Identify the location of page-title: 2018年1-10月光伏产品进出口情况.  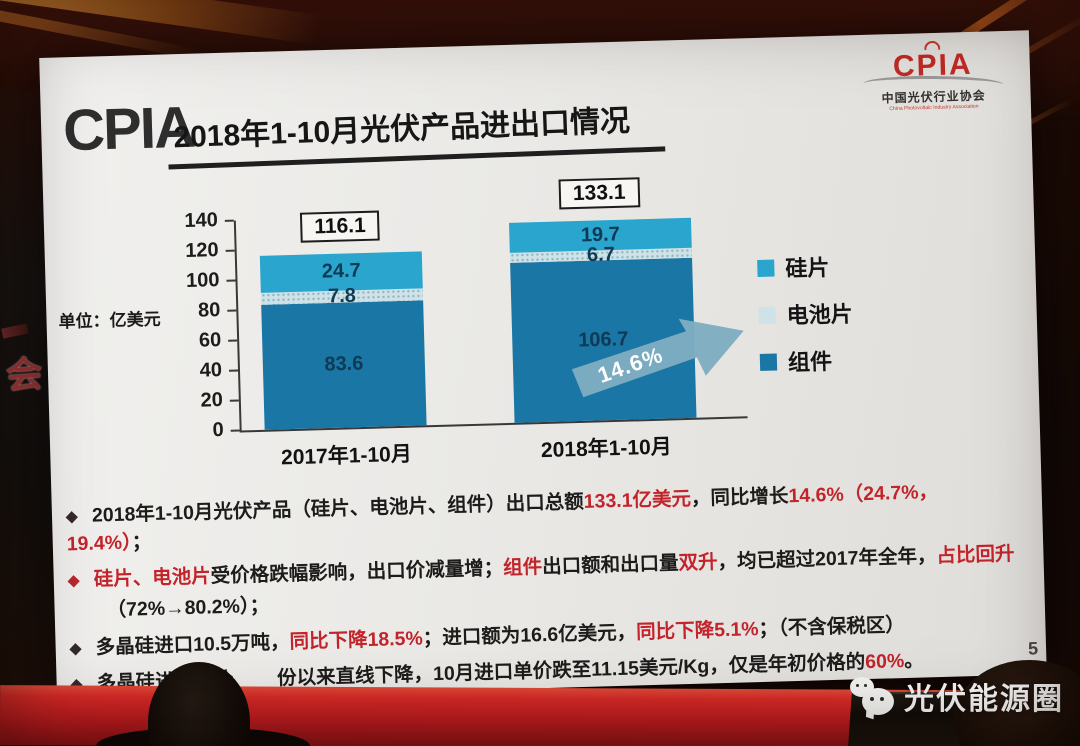
(416, 132).